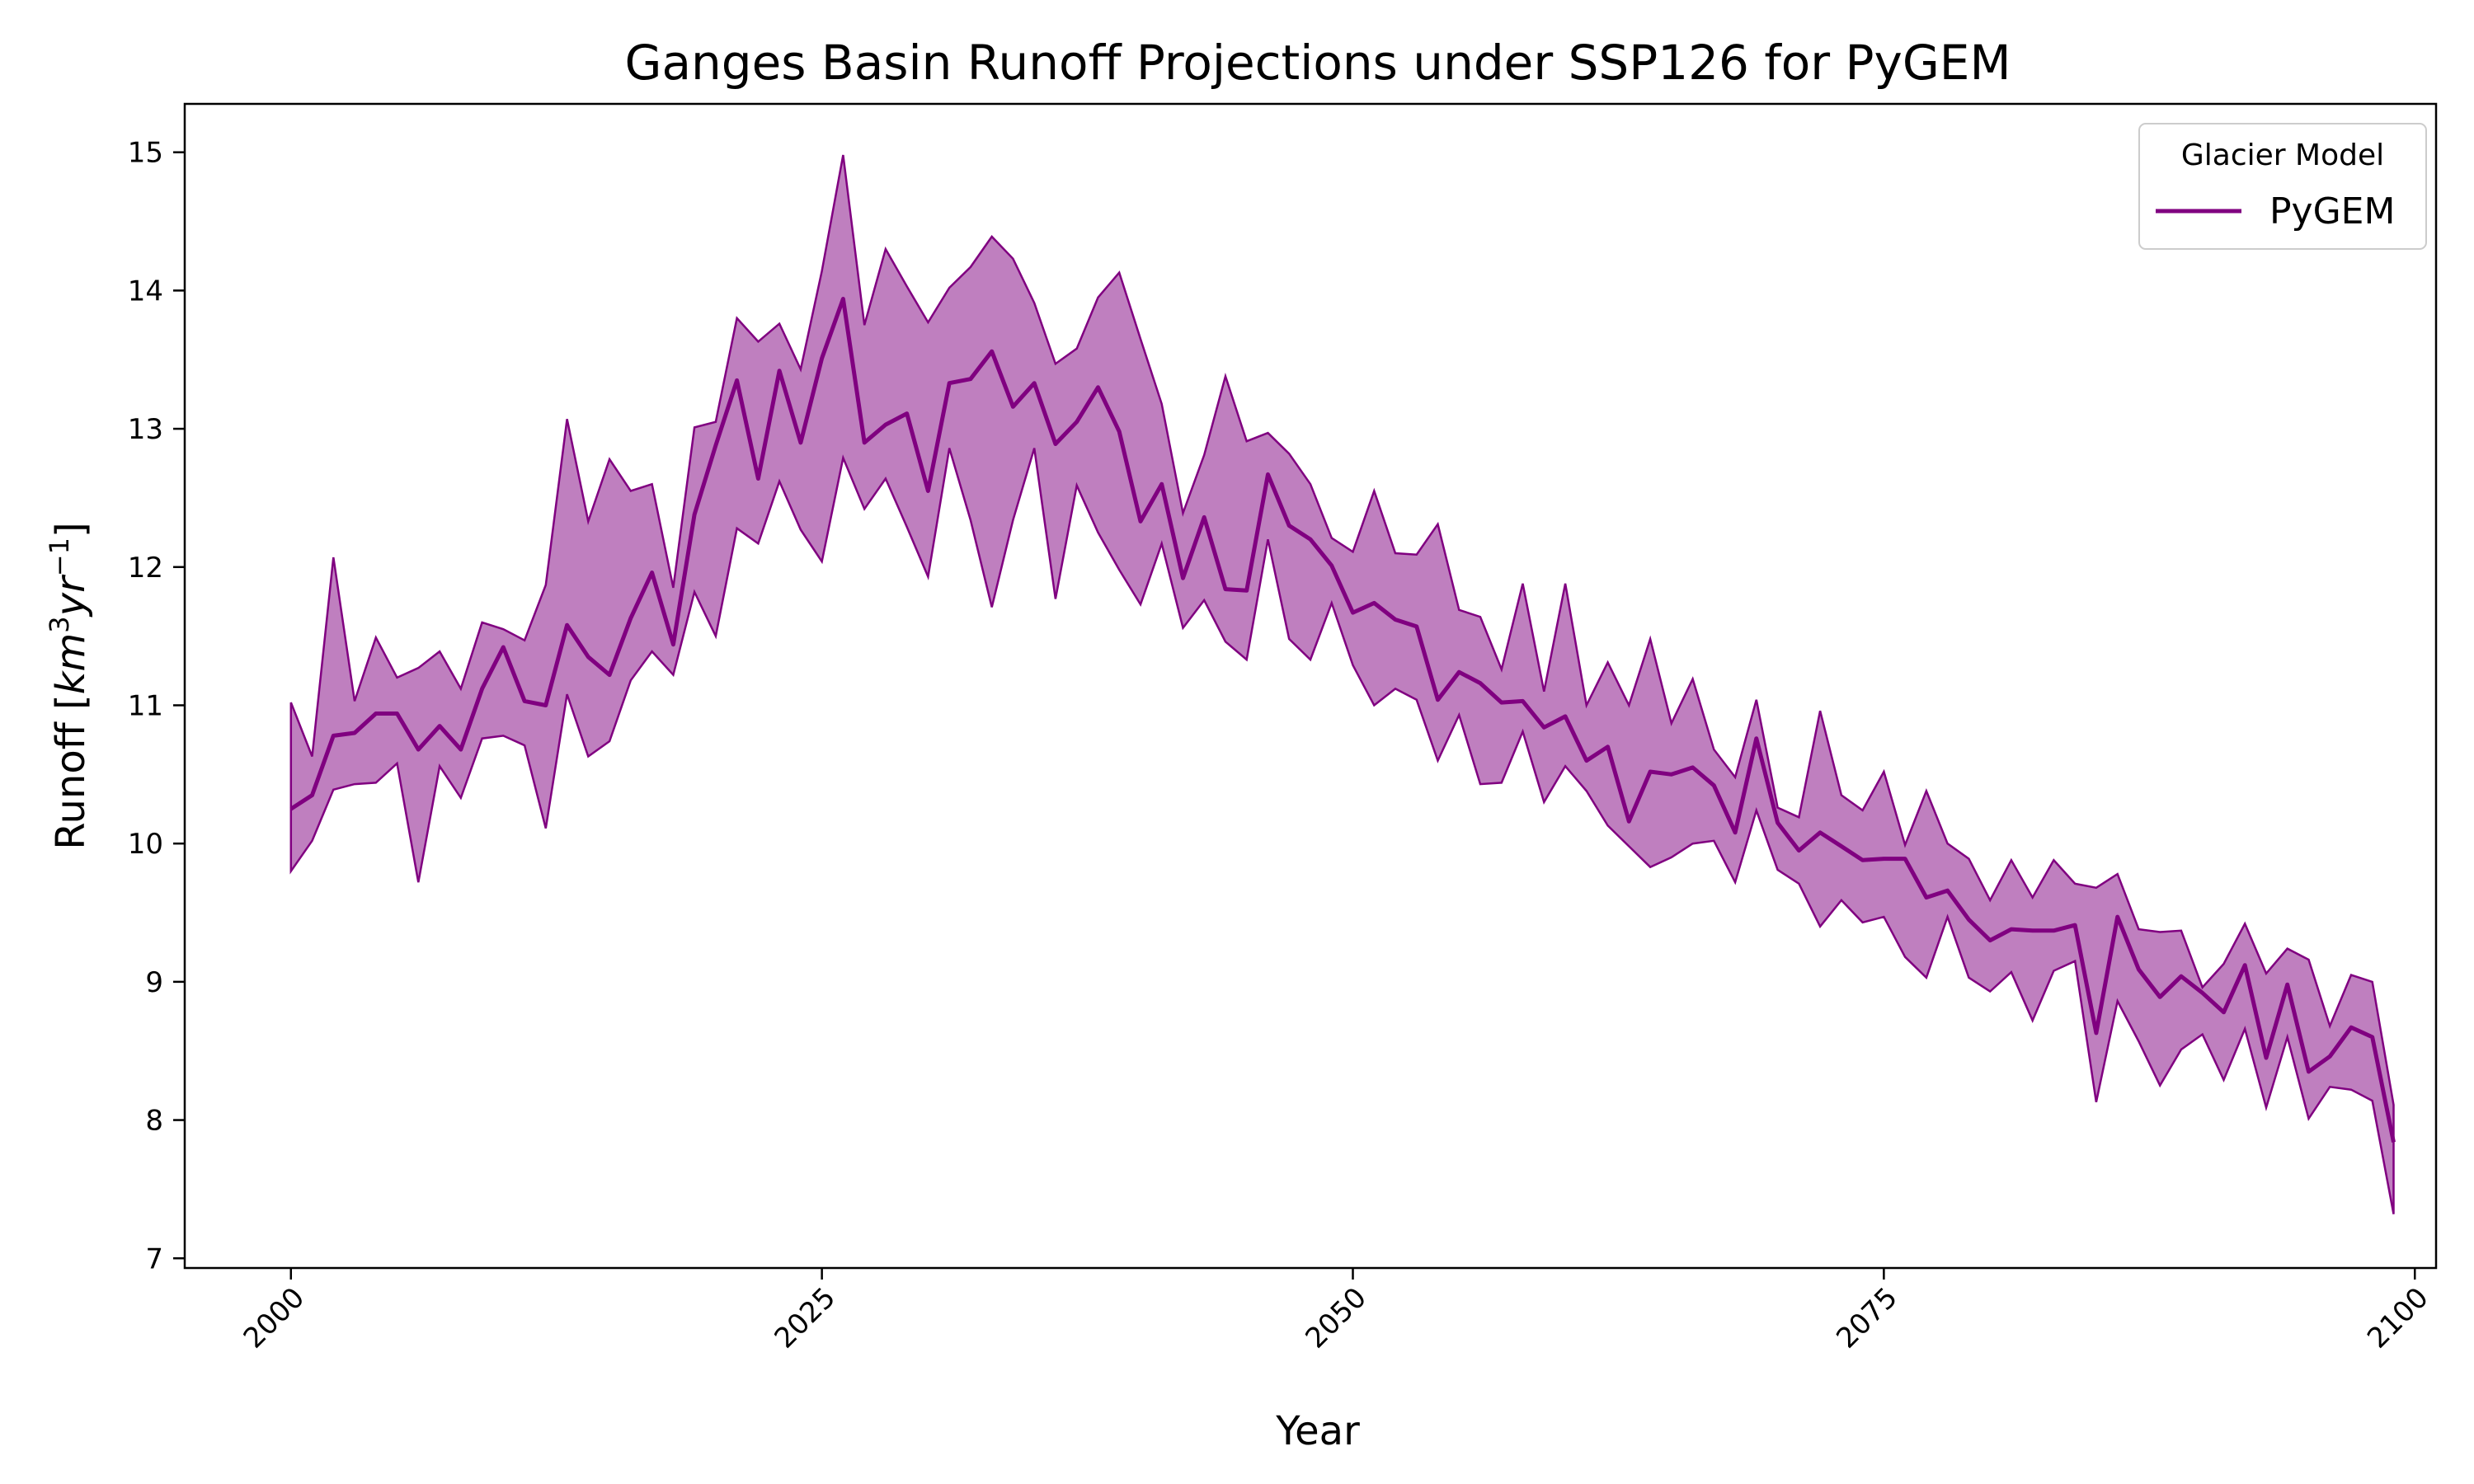 This screenshot has width=2474, height=1484. I want to click on x-axis-title: Year, so click(1317, 1431).